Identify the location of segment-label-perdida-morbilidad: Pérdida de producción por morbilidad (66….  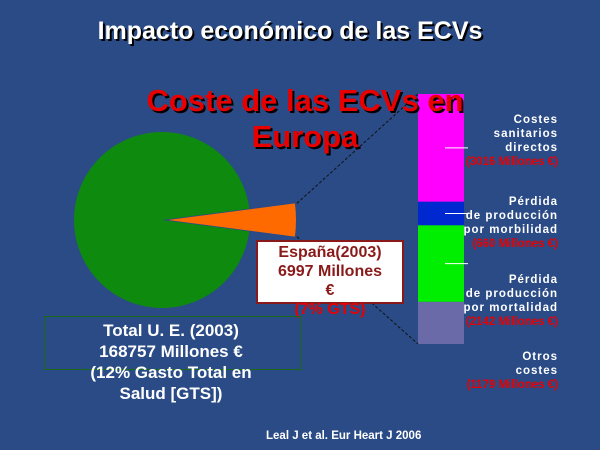
(502, 223).